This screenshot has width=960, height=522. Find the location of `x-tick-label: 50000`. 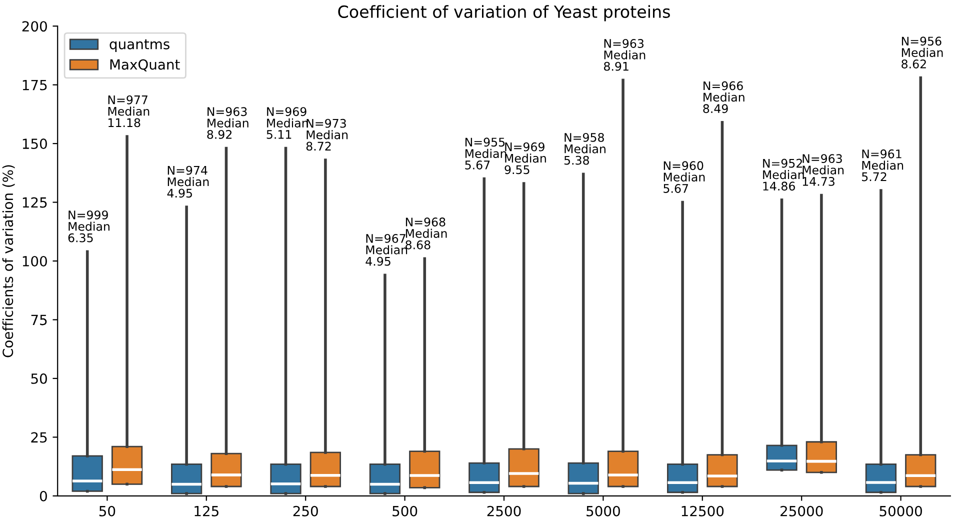

x-tick-label: 50000 is located at coordinates (901, 511).